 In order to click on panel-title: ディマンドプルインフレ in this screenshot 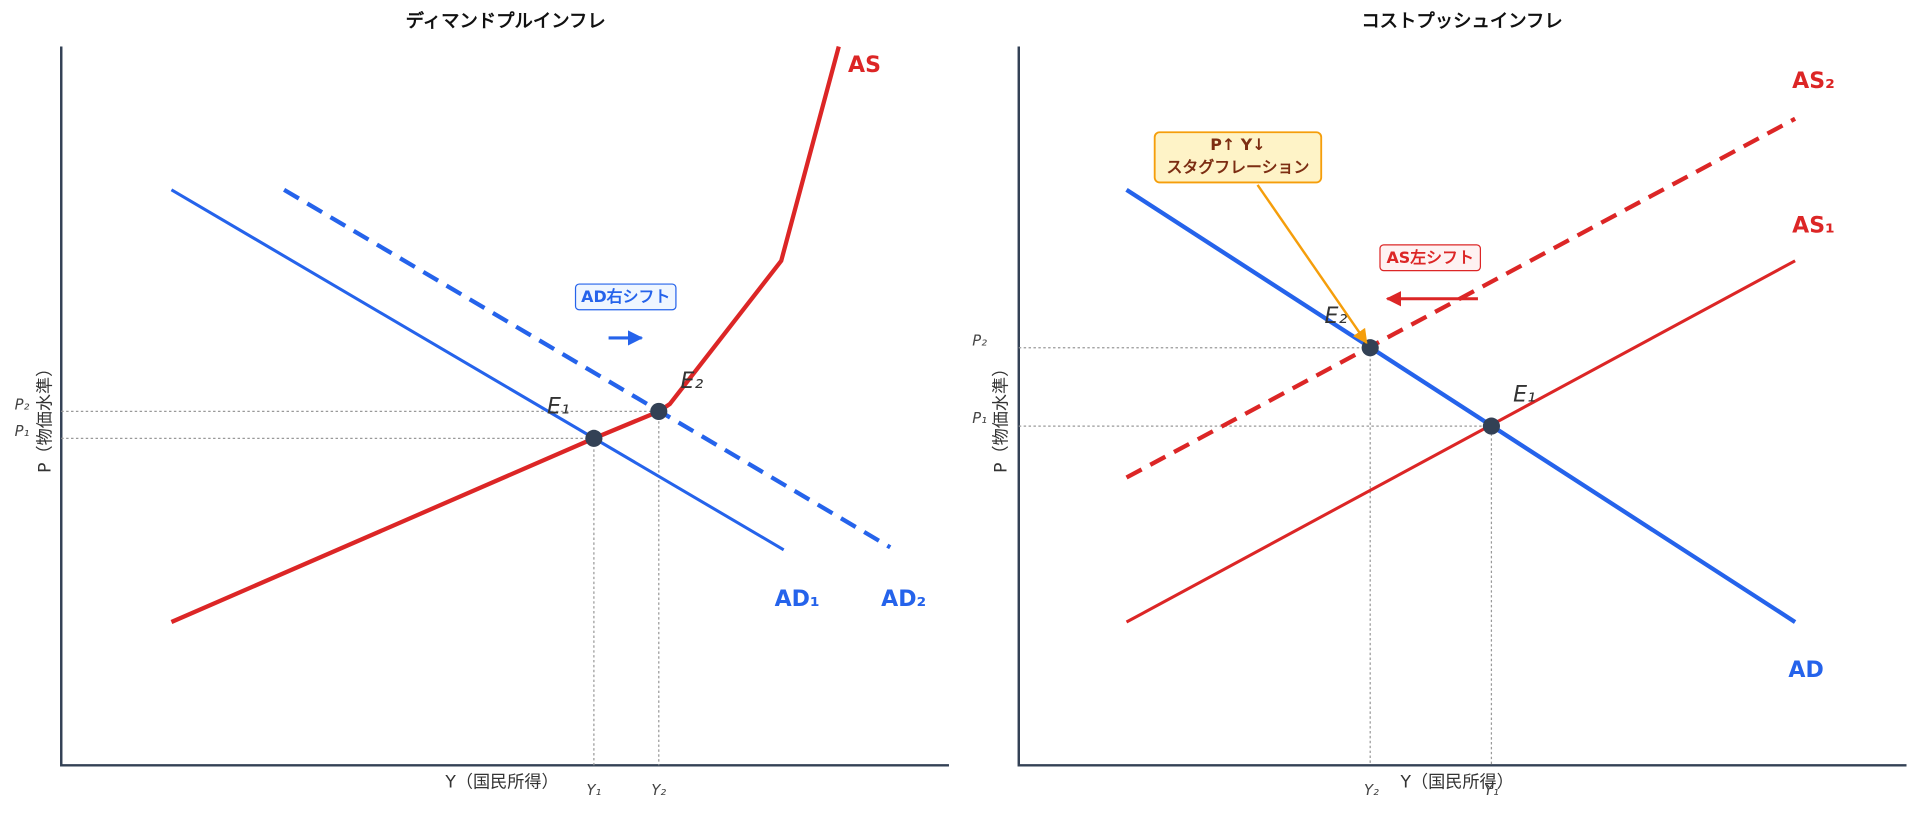, I will do `click(506, 21)`.